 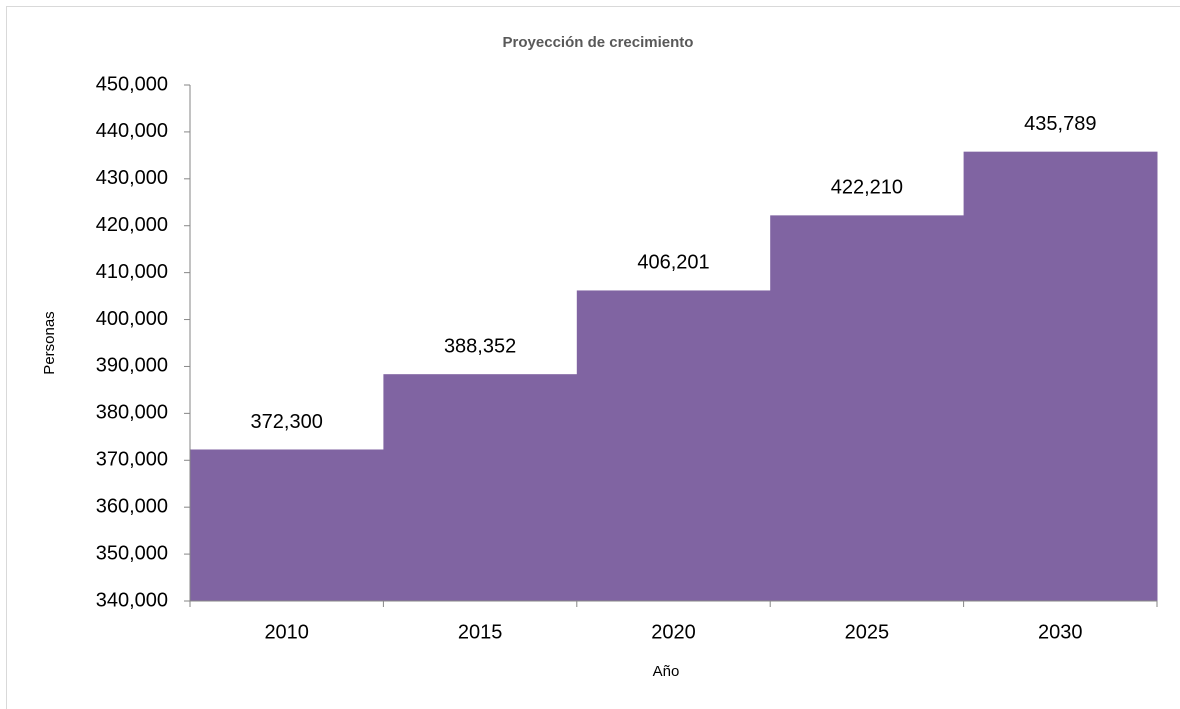 I want to click on x-tick-label: 2015, so click(x=480, y=632).